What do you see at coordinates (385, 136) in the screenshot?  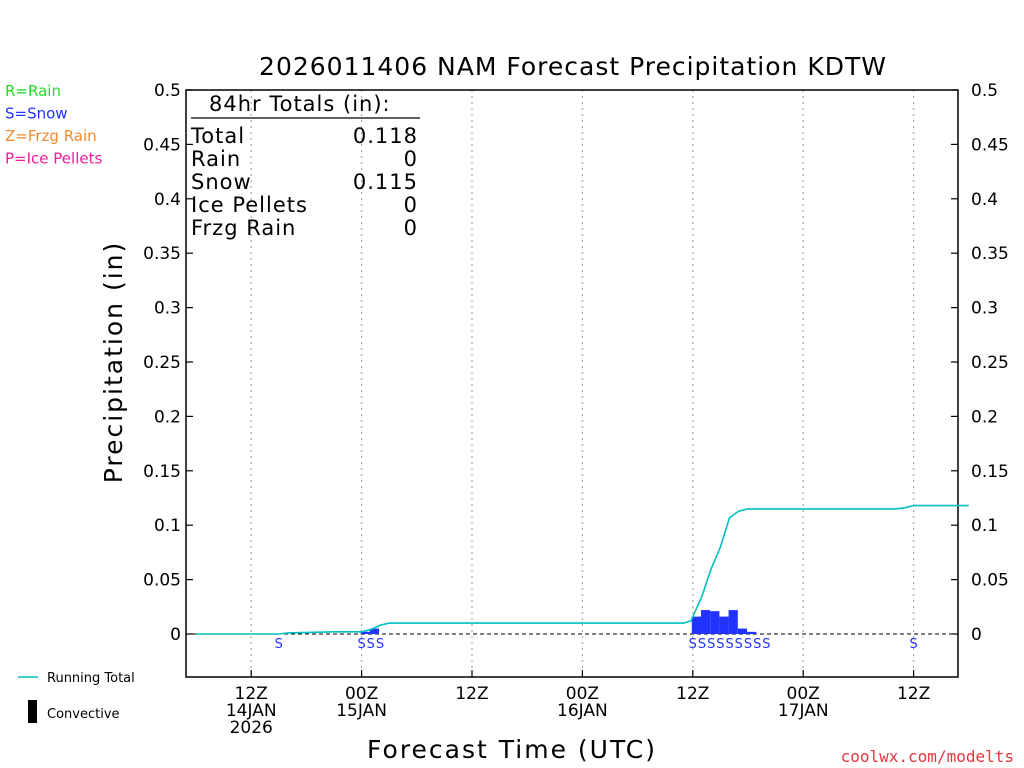 I see `totals-row-value: 0.118` at bounding box center [385, 136].